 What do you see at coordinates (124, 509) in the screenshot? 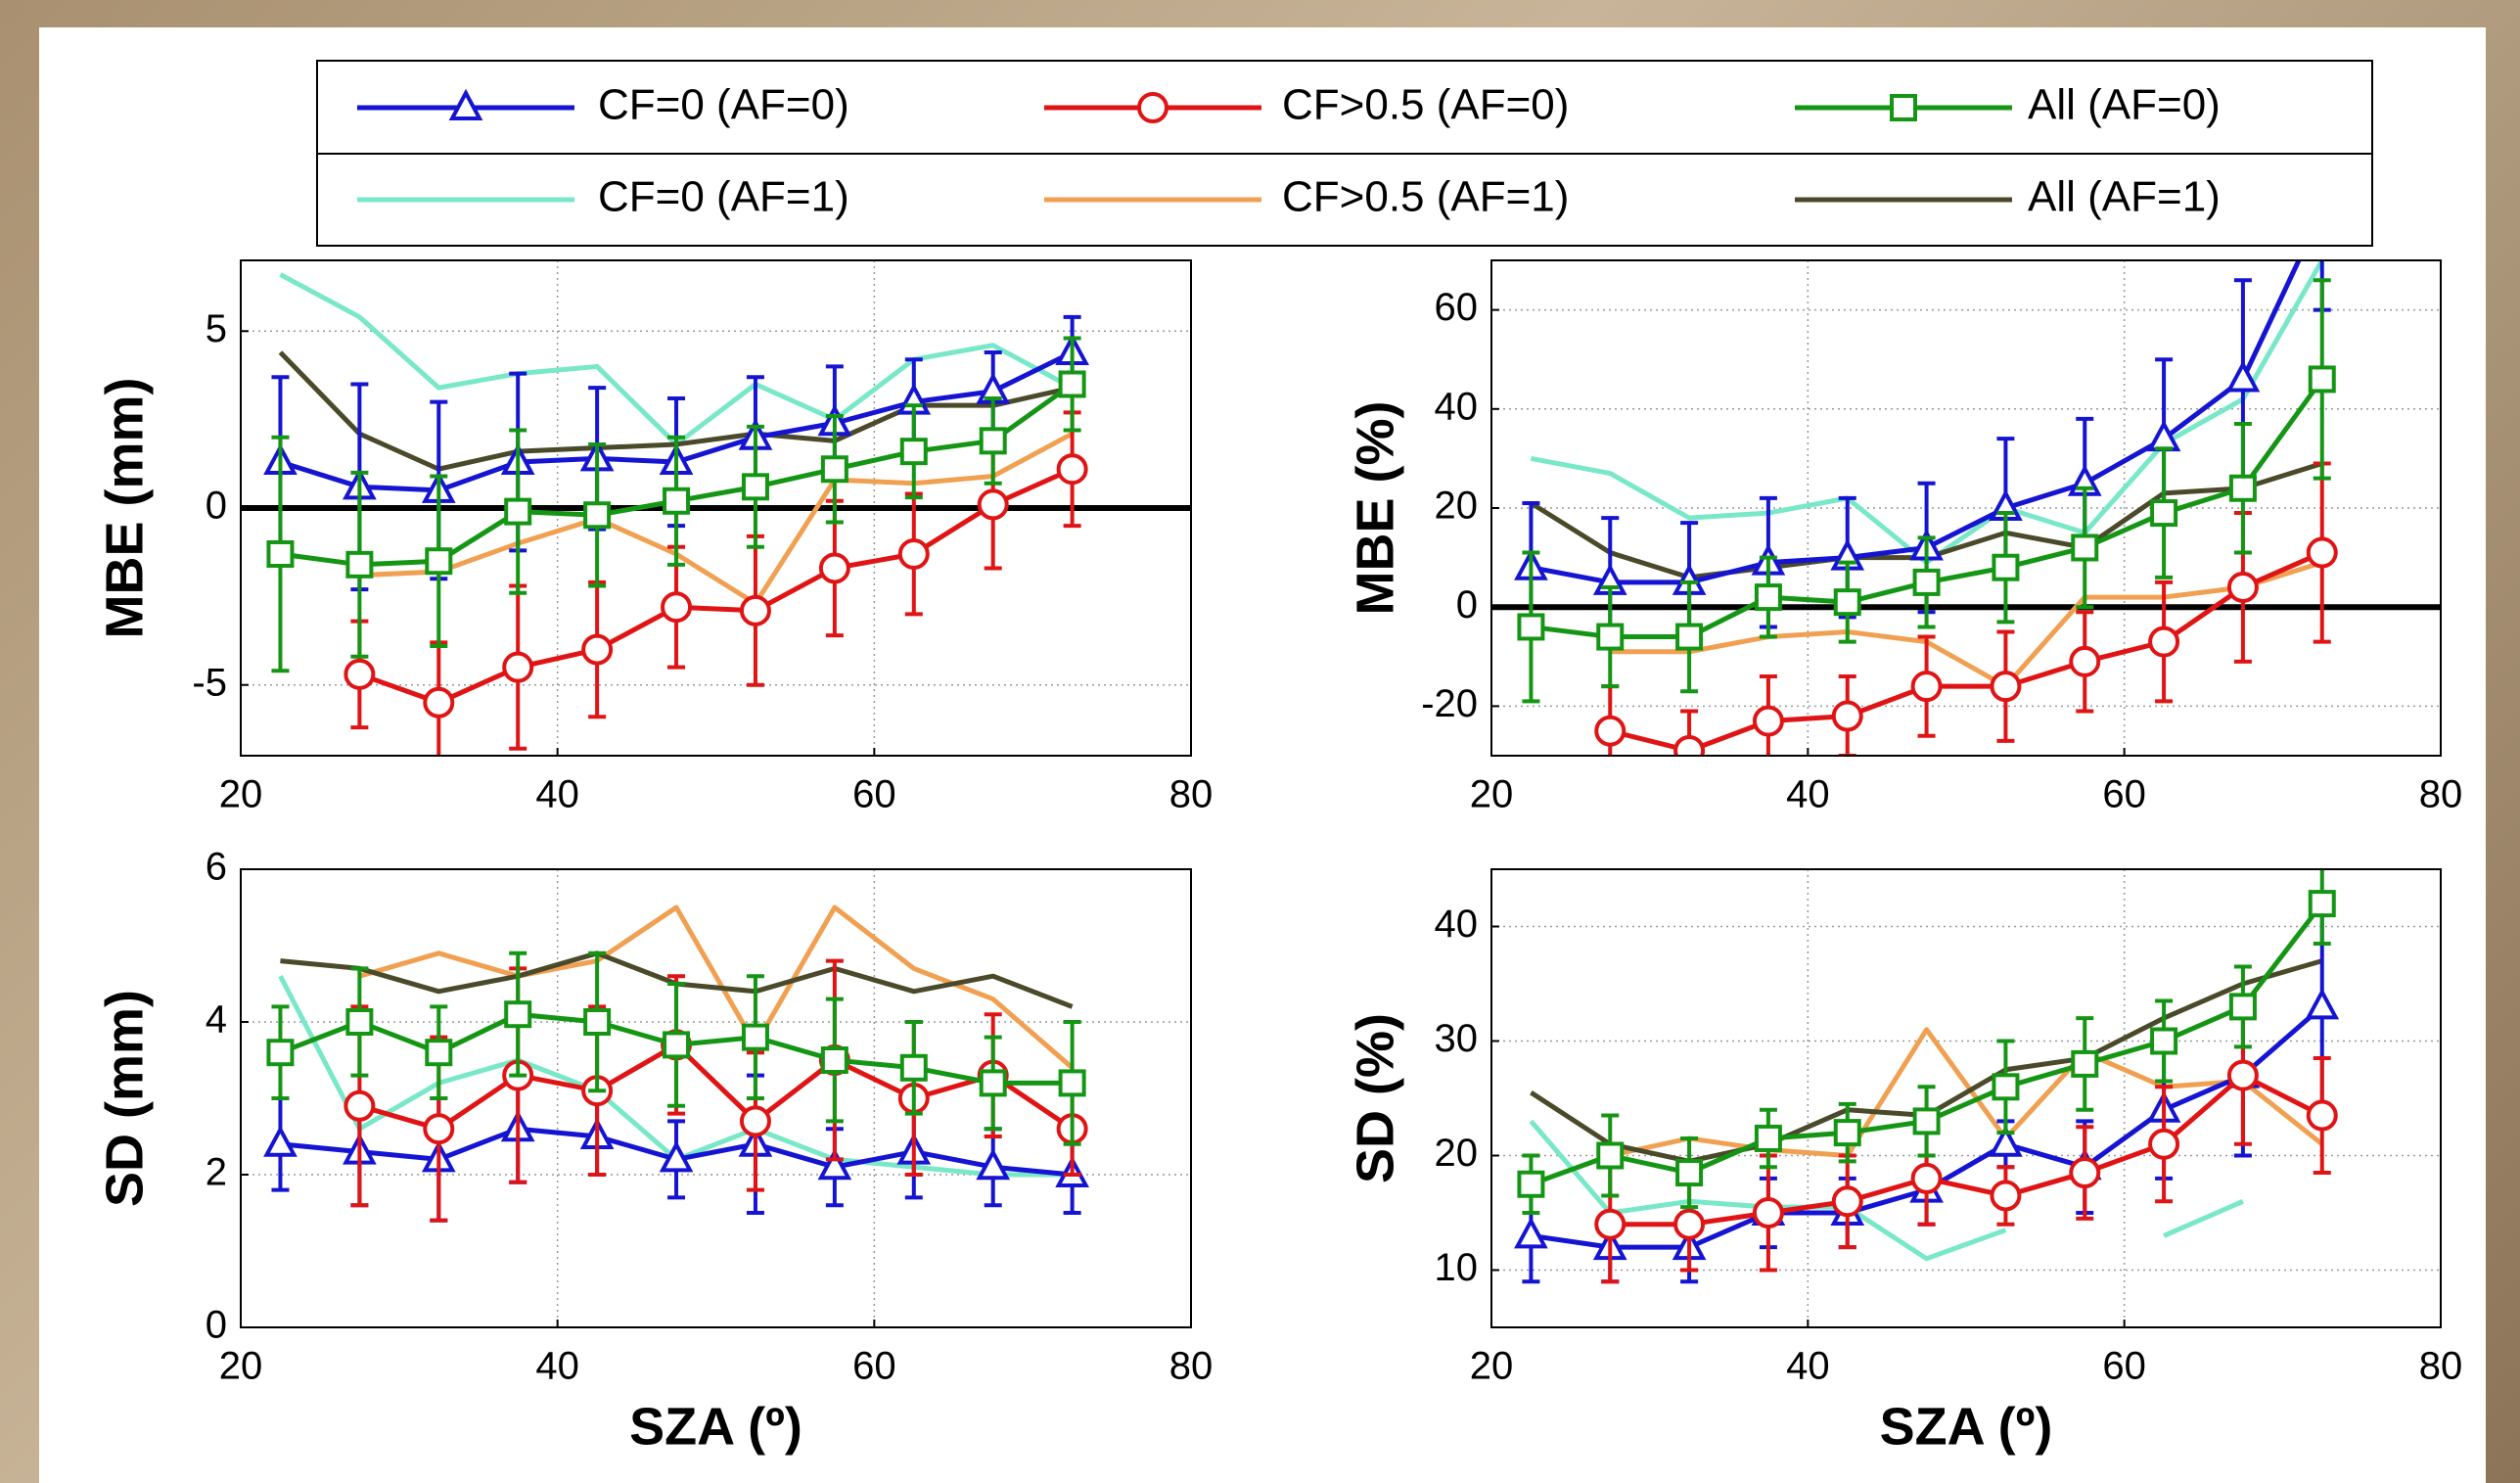
I see `y-axis-label: MBE (mm)` at bounding box center [124, 509].